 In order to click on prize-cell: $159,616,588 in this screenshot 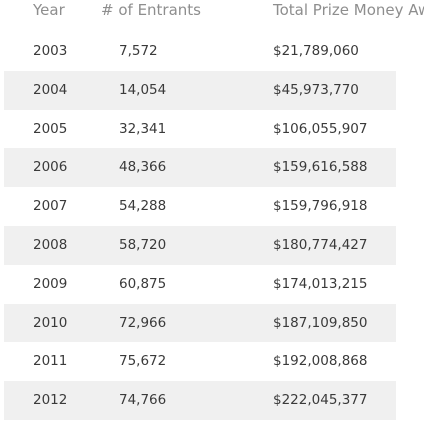, I will do `click(320, 167)`.